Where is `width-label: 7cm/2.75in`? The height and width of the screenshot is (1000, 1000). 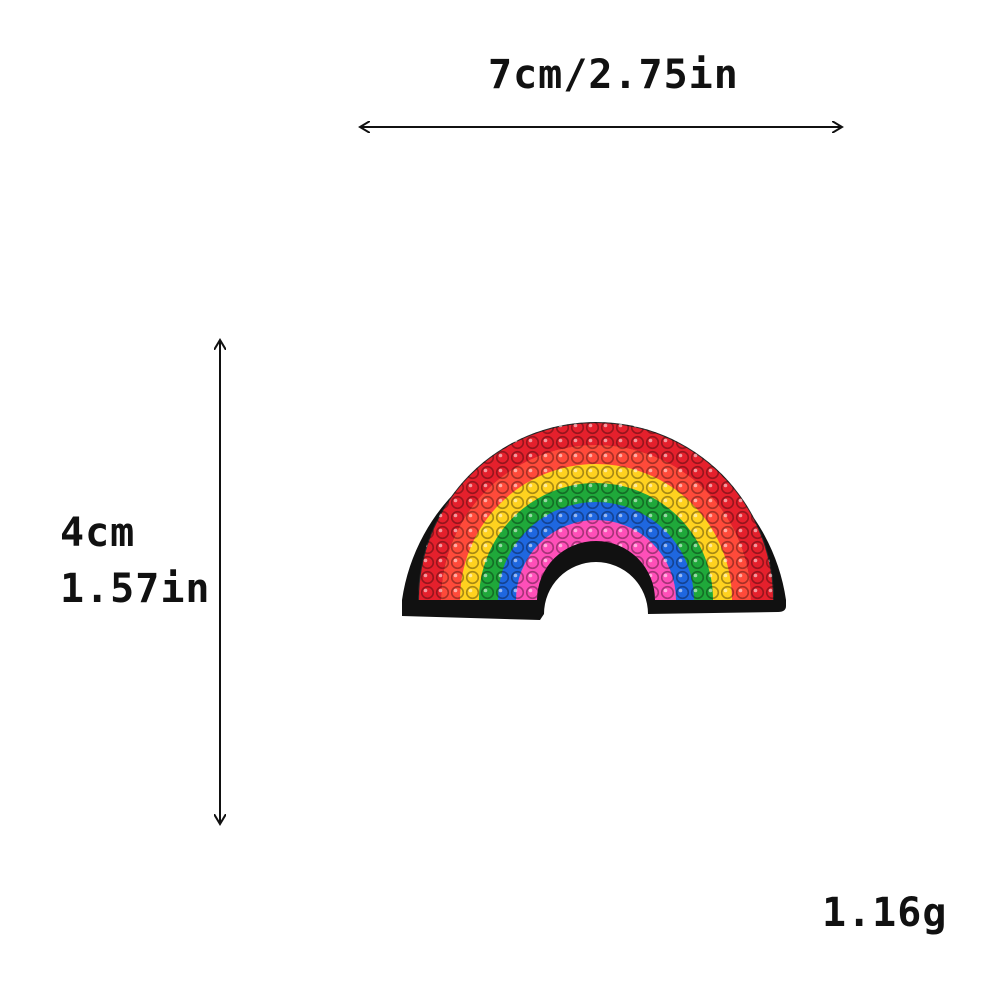 width-label: 7cm/2.75in is located at coordinates (613, 75).